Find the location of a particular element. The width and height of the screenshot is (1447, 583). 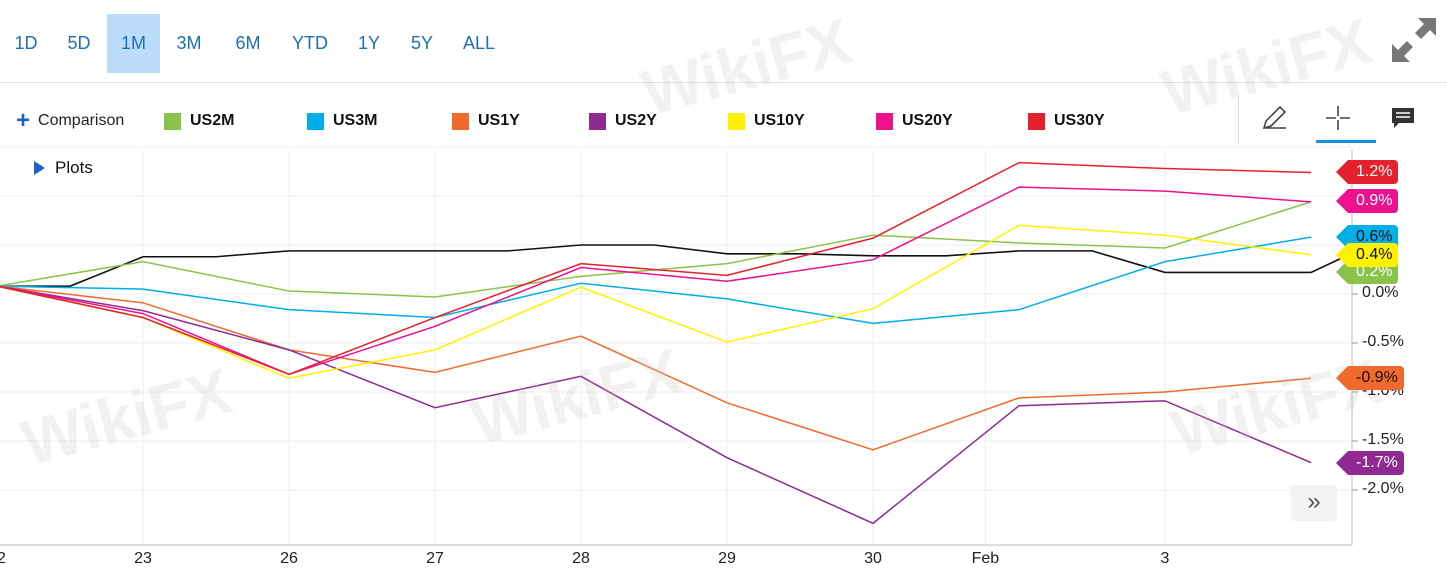

series-line-us3m is located at coordinates (656, 280).